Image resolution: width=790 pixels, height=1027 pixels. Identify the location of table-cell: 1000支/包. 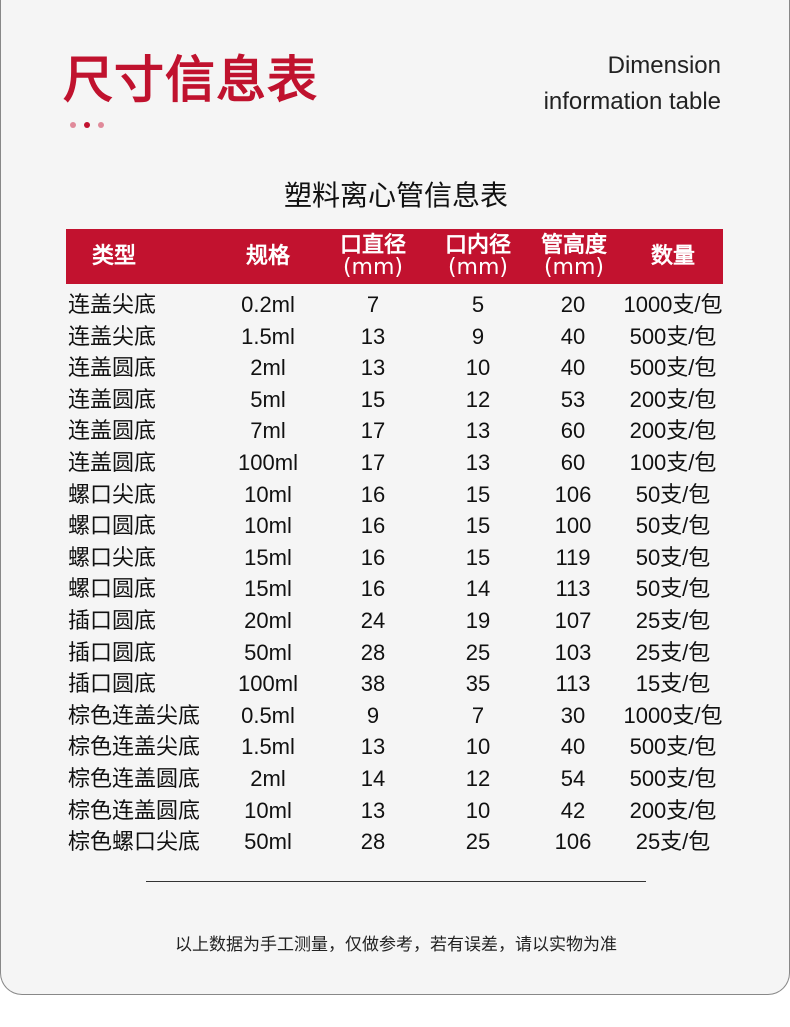
(673, 304).